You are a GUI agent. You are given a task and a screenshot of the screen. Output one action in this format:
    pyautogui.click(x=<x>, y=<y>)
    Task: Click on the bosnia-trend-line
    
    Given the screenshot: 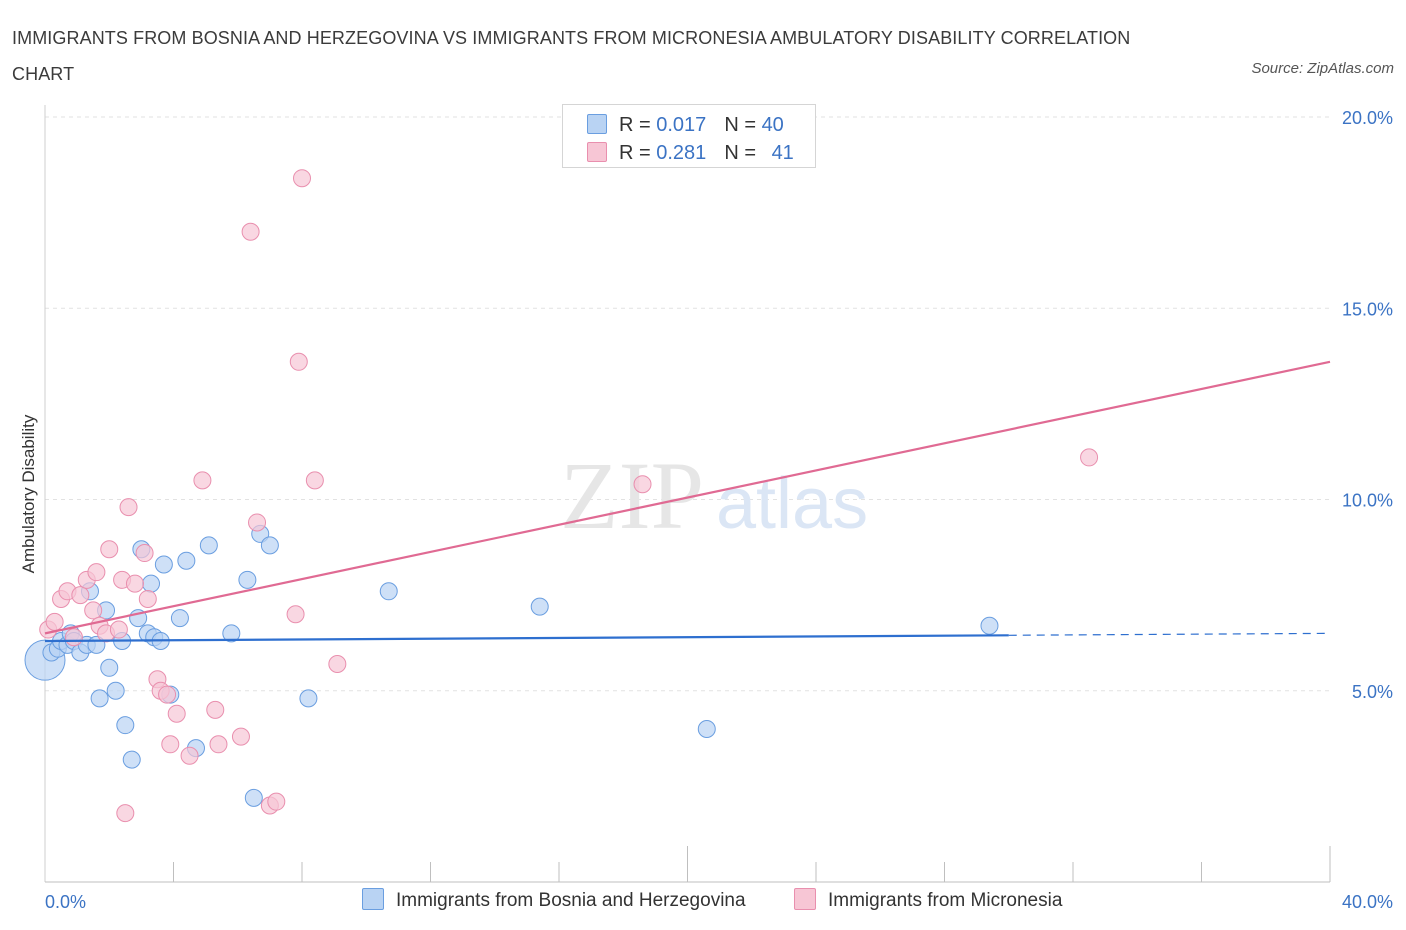 What is the action you would take?
    pyautogui.click(x=526, y=638)
    